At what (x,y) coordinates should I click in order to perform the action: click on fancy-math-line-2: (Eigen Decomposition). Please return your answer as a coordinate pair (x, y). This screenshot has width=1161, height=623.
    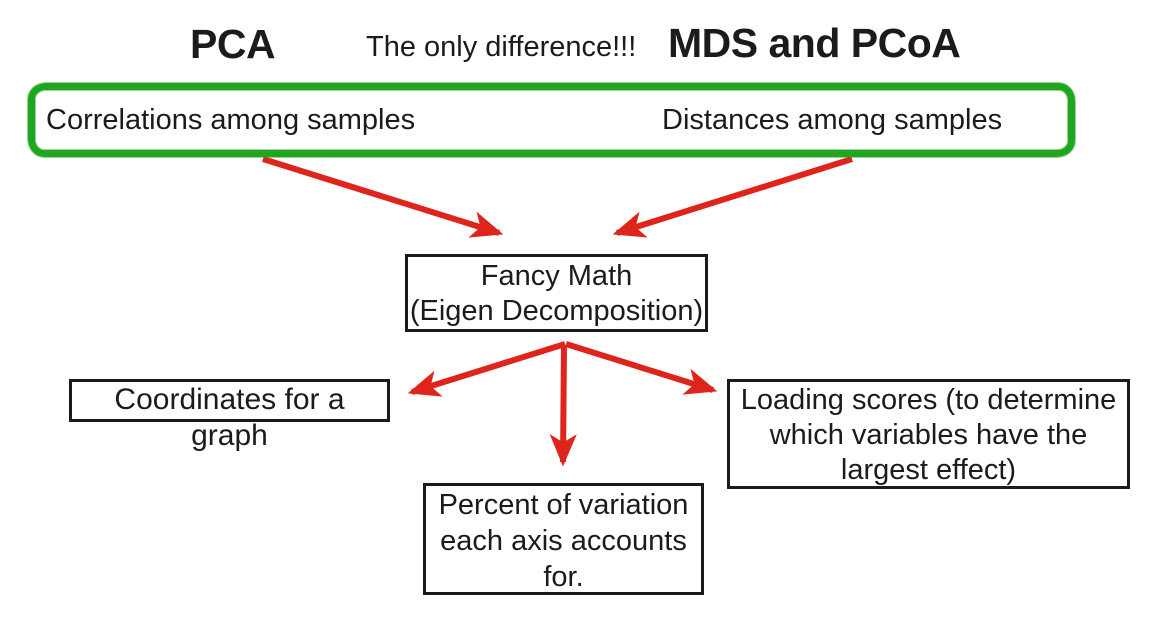
    Looking at the image, I should click on (556, 311).